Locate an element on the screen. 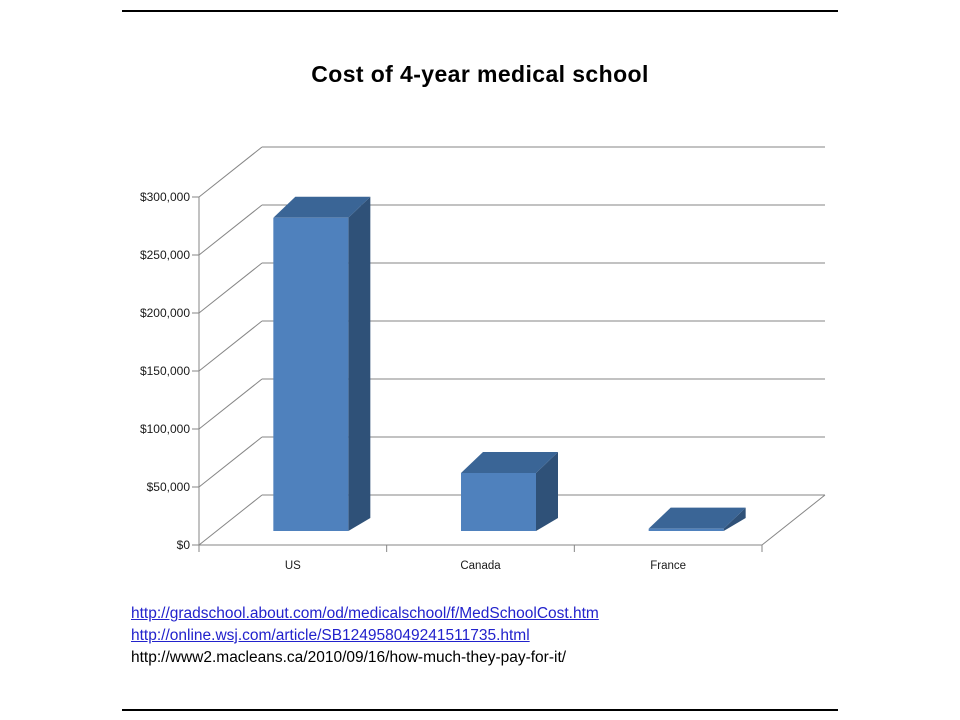 This screenshot has height=720, width=960. x-category-label: France is located at coordinates (668, 566).